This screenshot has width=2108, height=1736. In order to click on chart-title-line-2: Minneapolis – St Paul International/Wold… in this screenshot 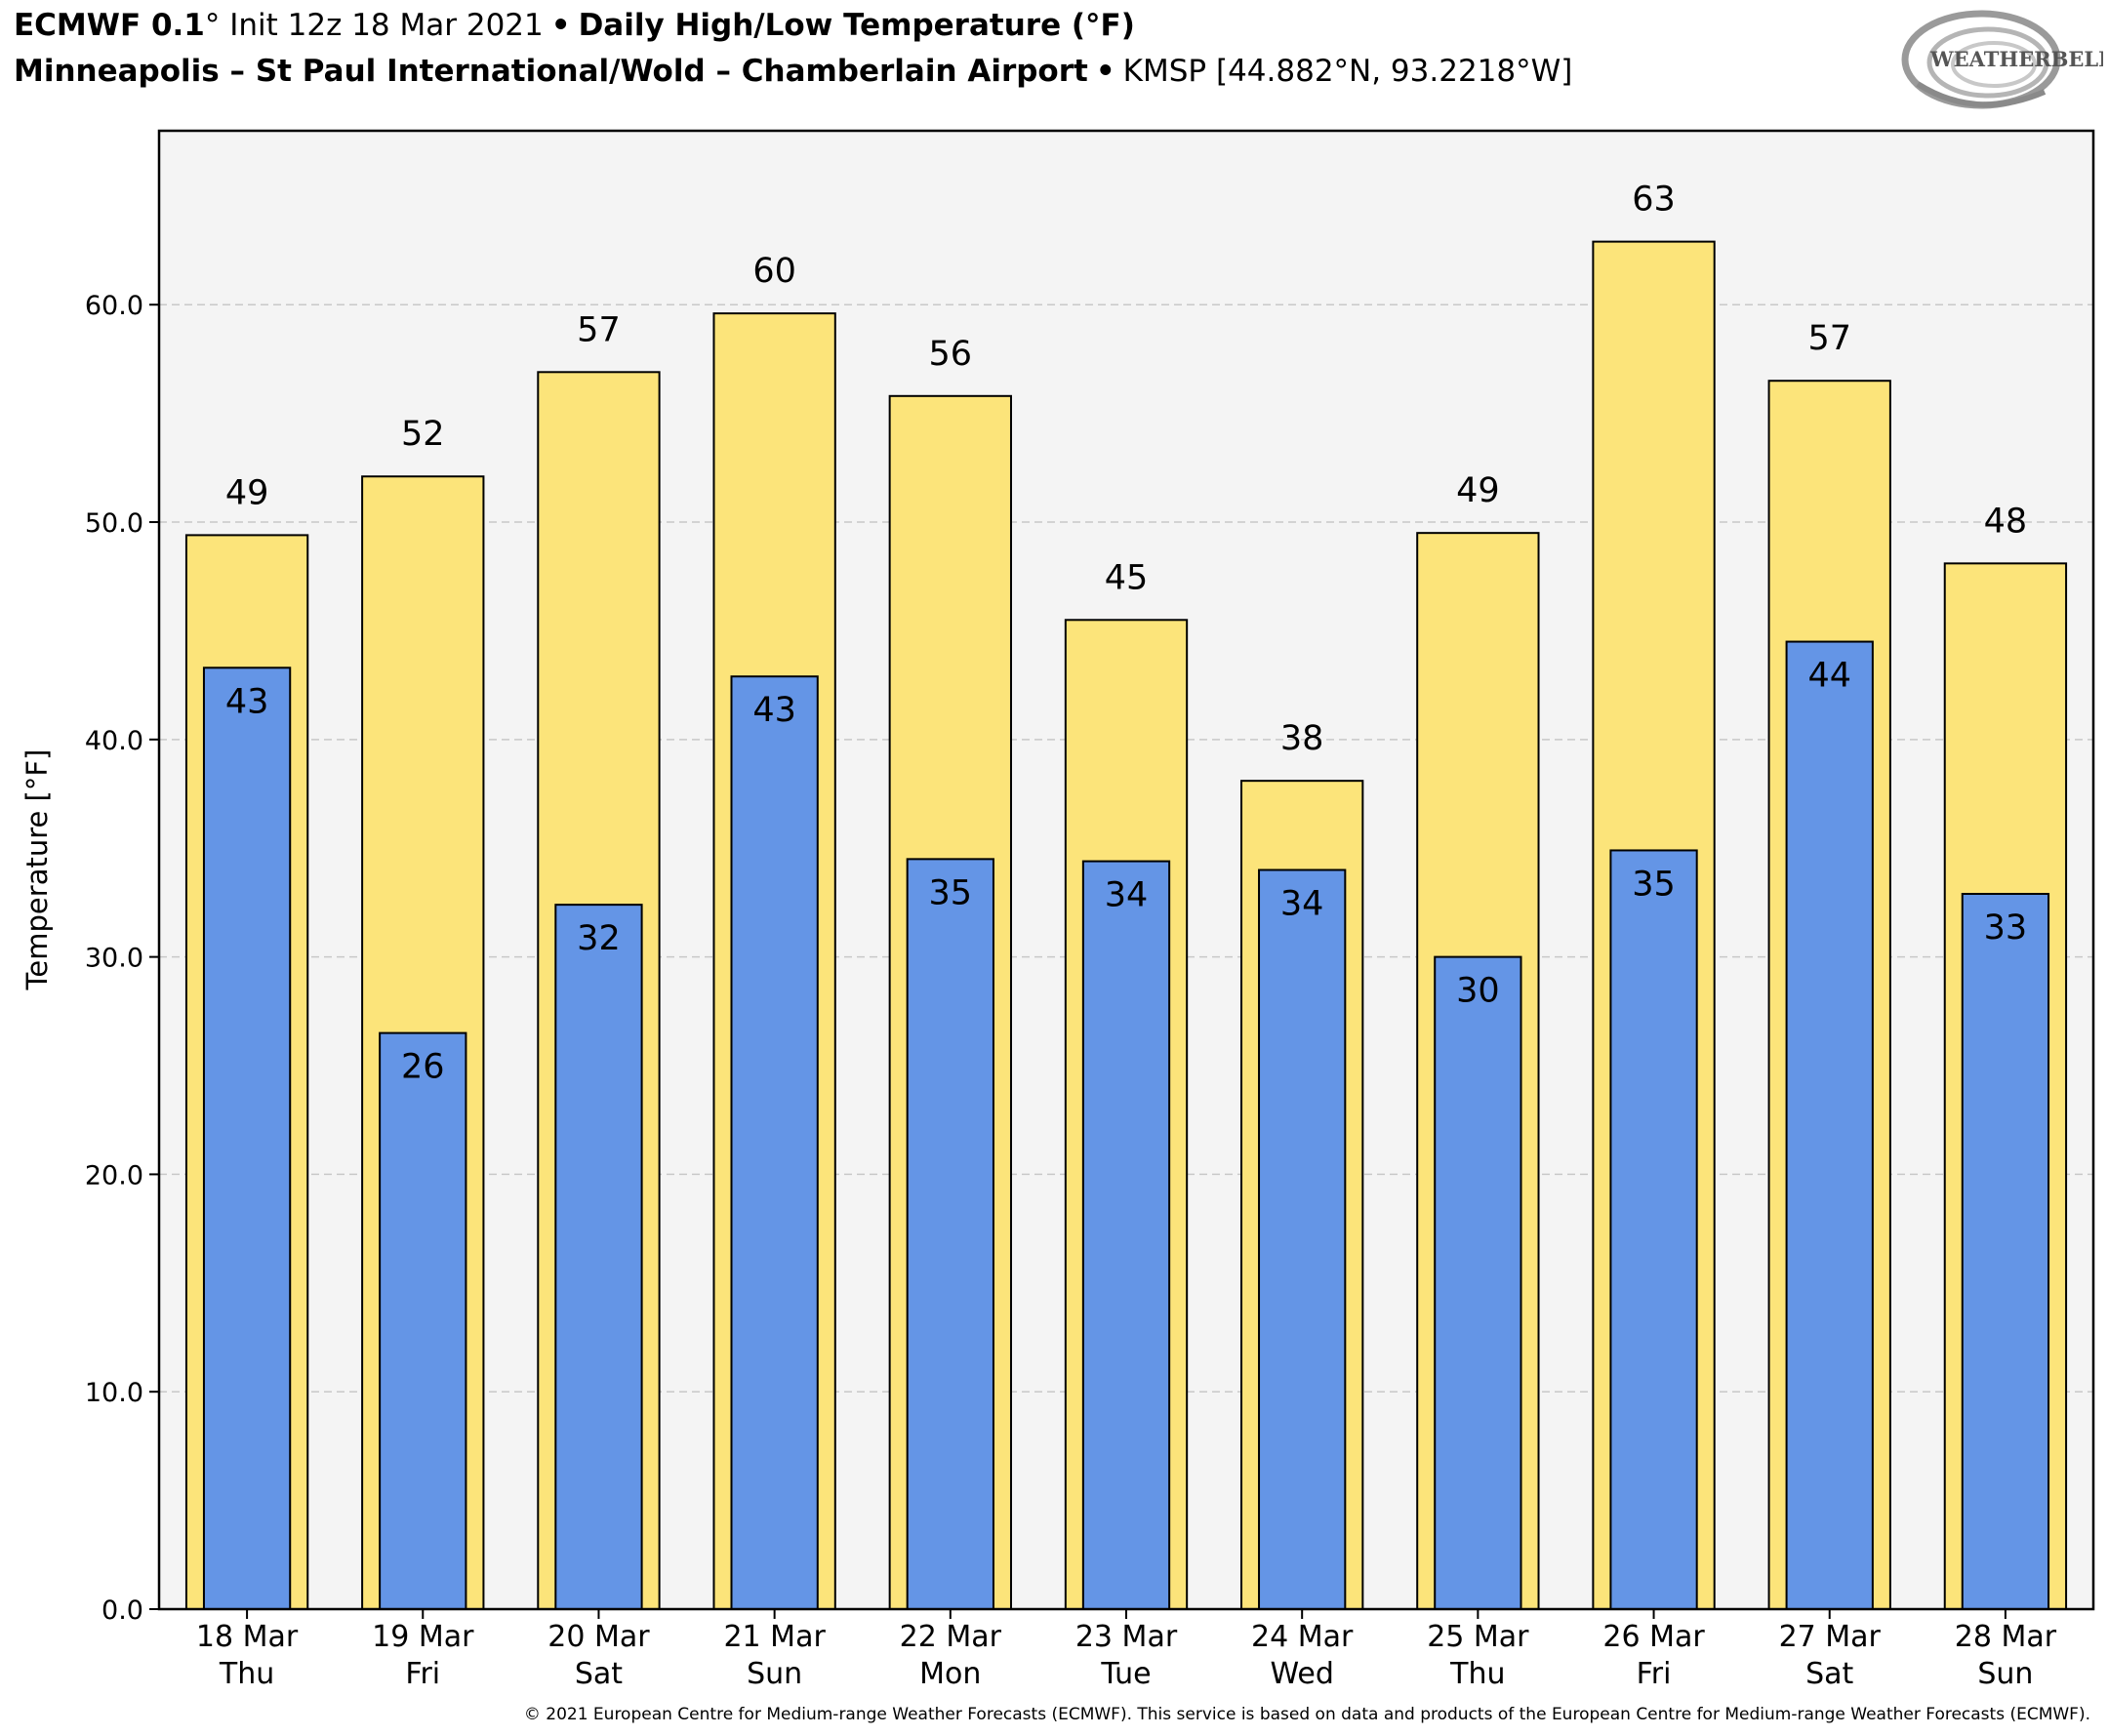, I will do `click(793, 71)`.